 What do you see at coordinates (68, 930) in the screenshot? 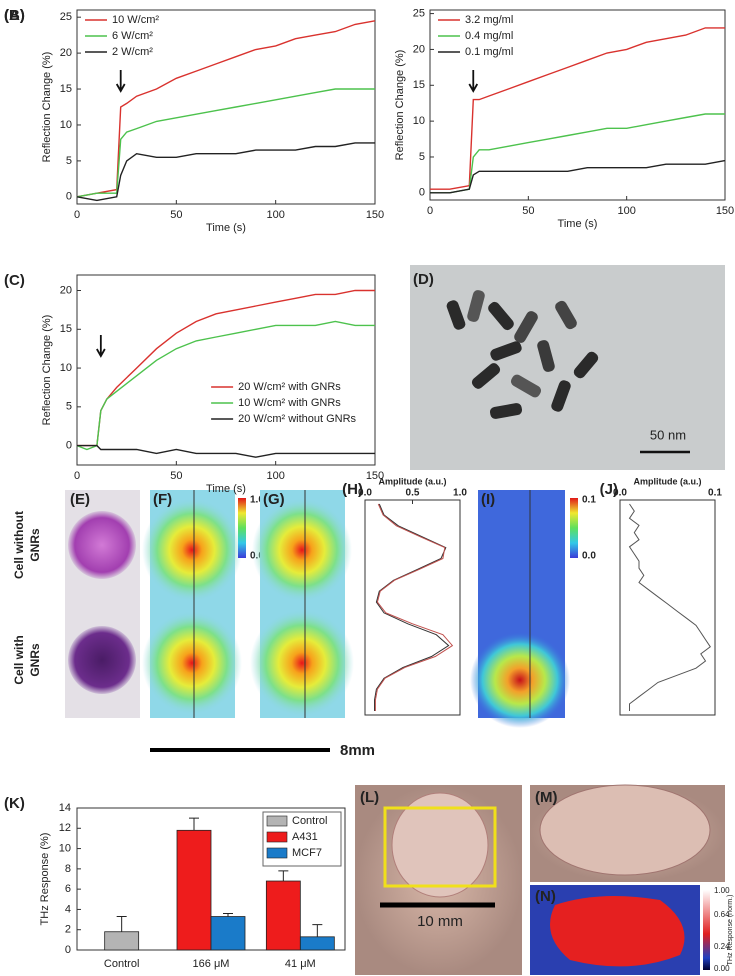
I see `y-tick-label: 2` at bounding box center [68, 930].